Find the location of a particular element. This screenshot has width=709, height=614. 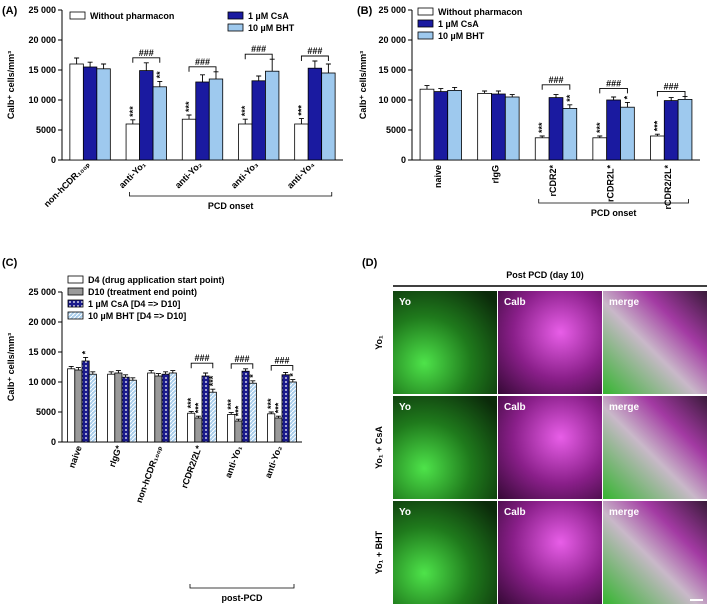

legend-label: 10 µM BHT [D4 => D10] is located at coordinates (137, 316).